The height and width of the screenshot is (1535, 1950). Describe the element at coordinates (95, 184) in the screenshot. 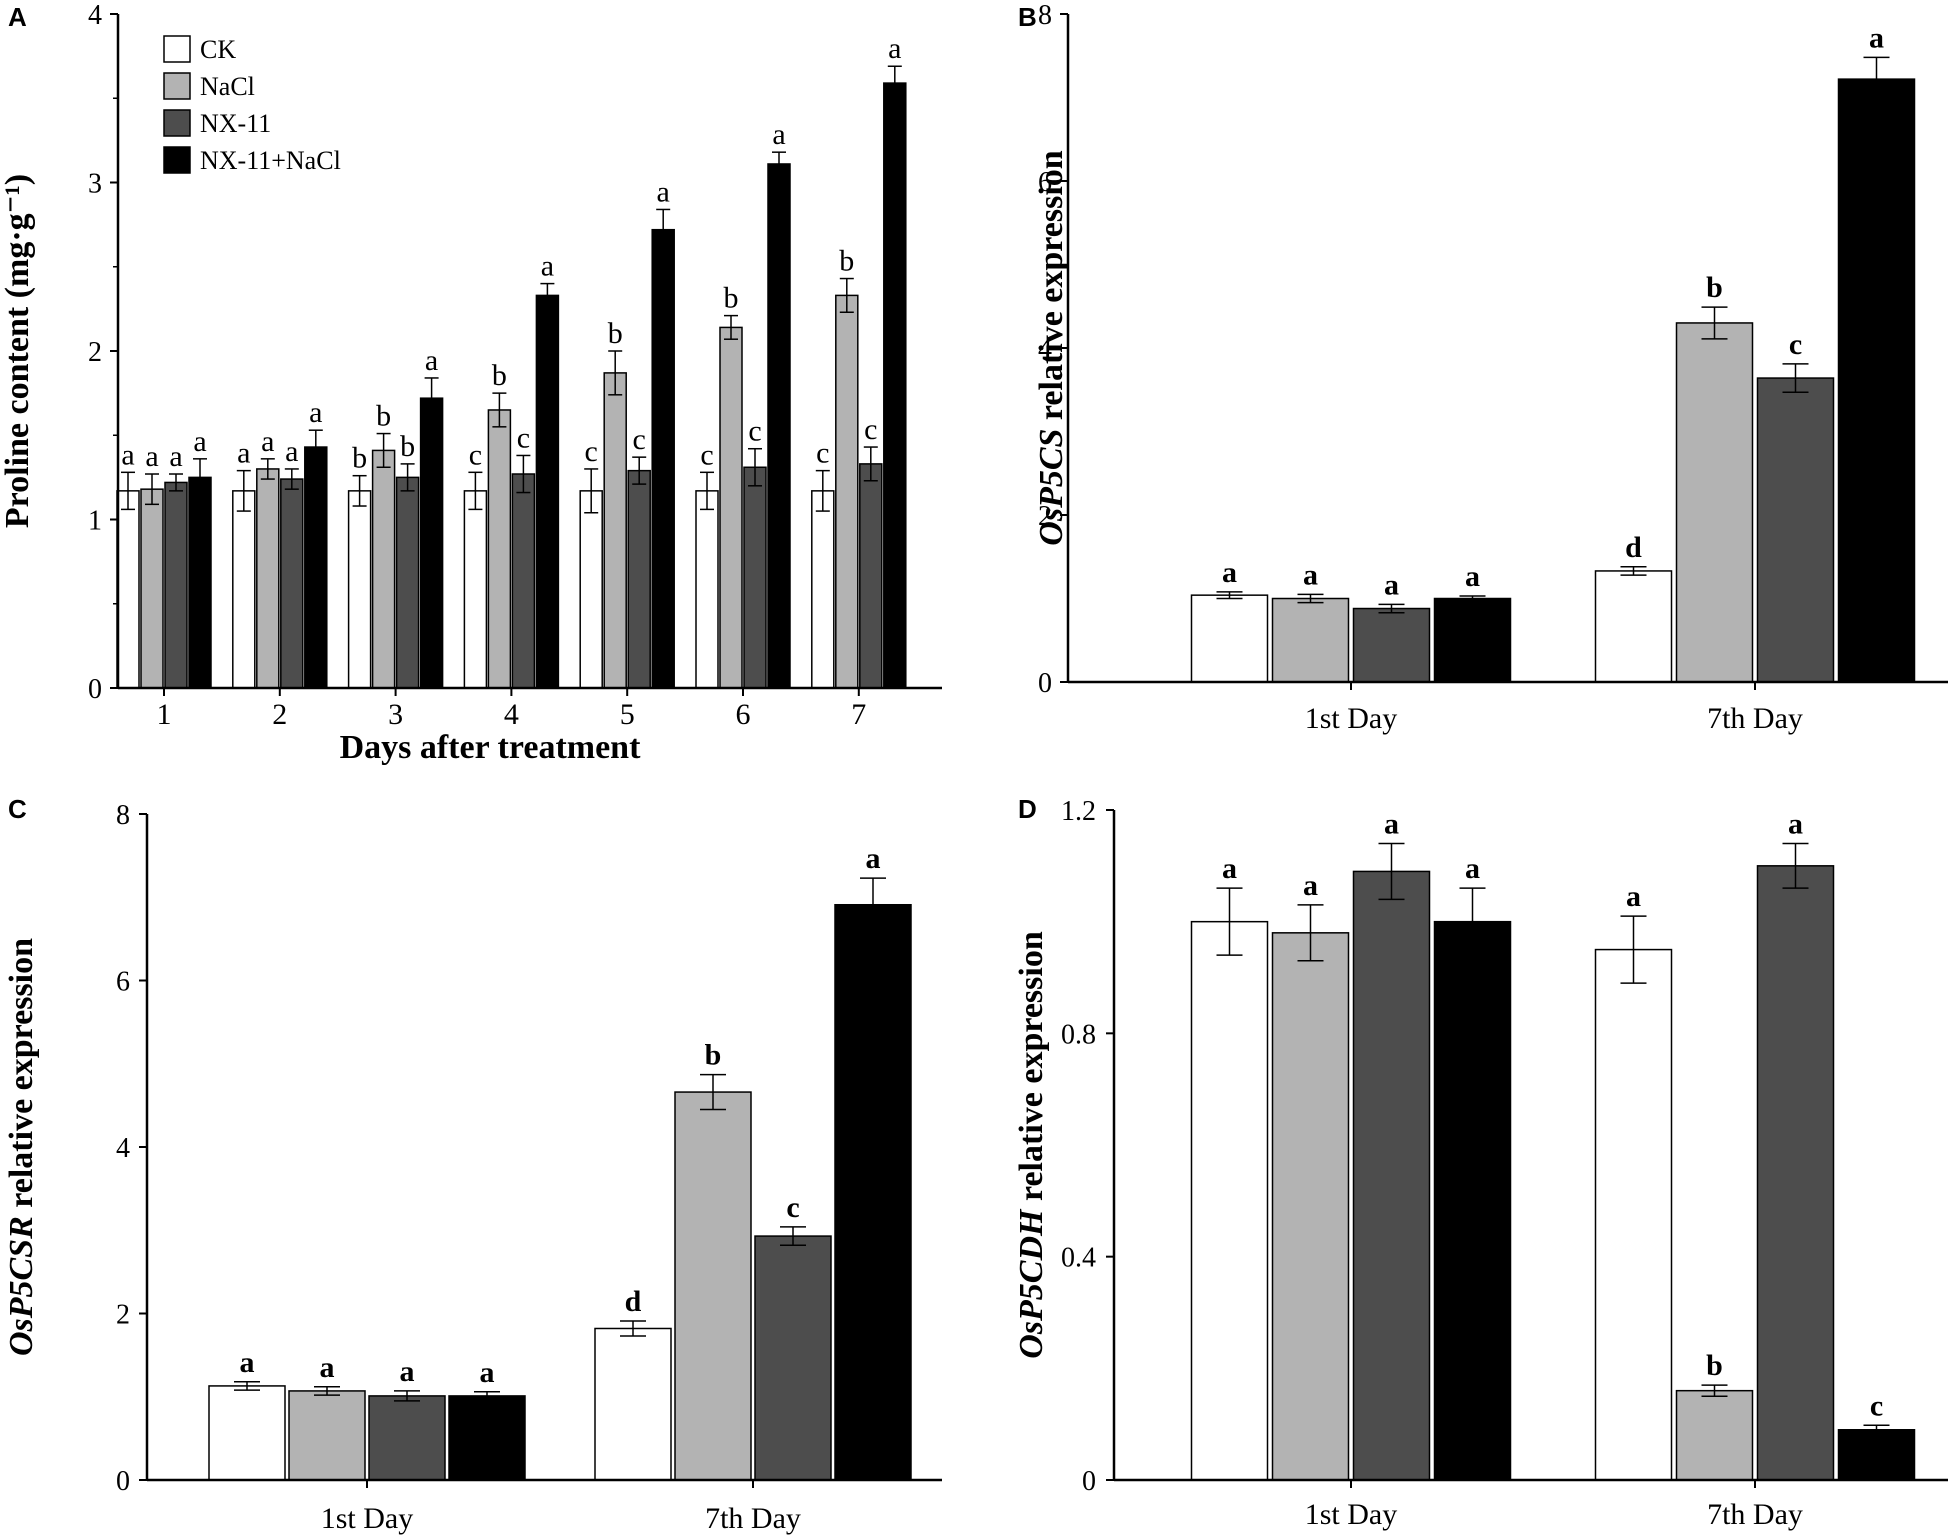

I see `y-tick-label: 3` at that location.